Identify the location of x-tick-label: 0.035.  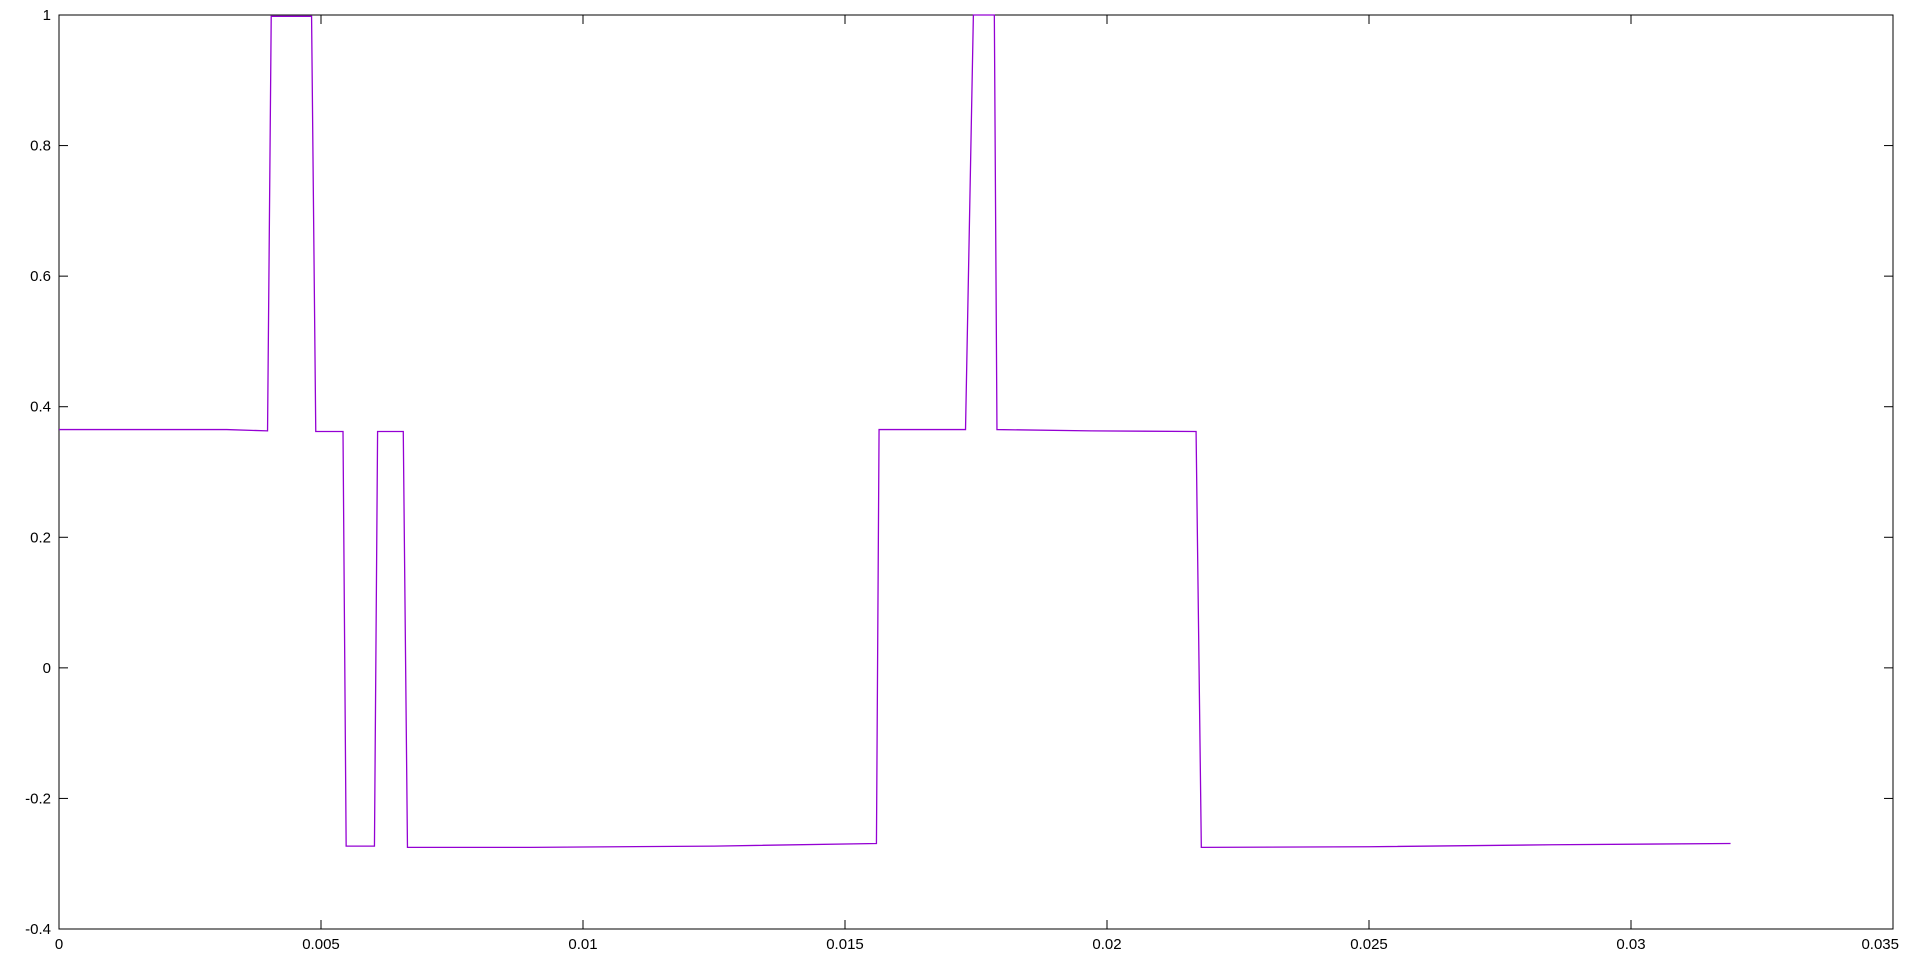
(1880, 944).